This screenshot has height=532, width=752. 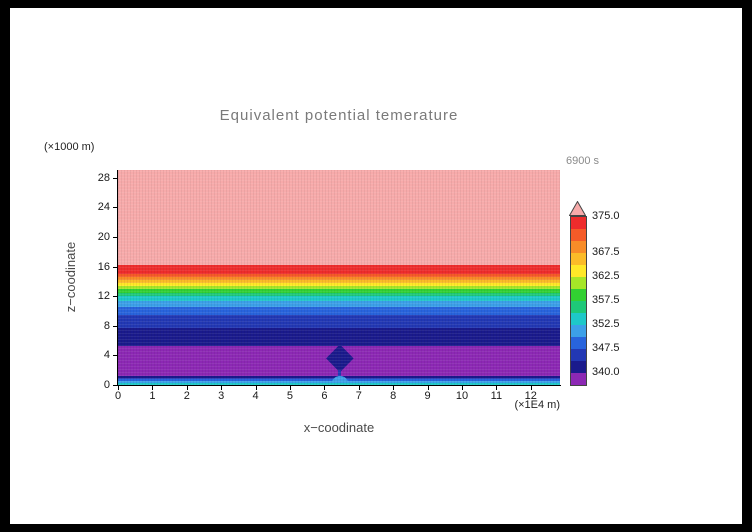 I want to click on colorbar-tick-label: 357.5, so click(x=606, y=300).